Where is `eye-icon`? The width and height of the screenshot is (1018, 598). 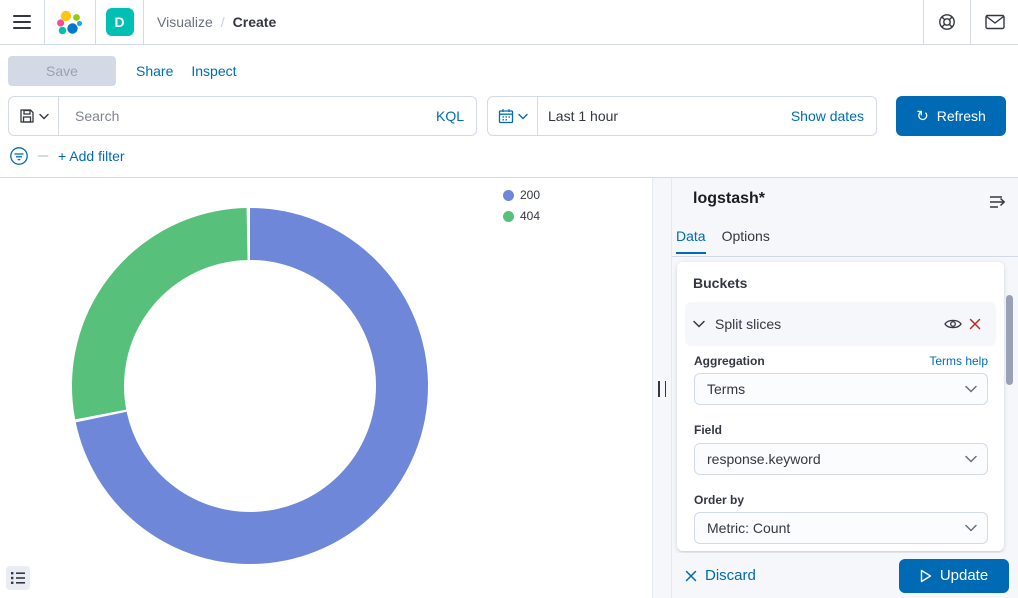
eye-icon is located at coordinates (953, 324).